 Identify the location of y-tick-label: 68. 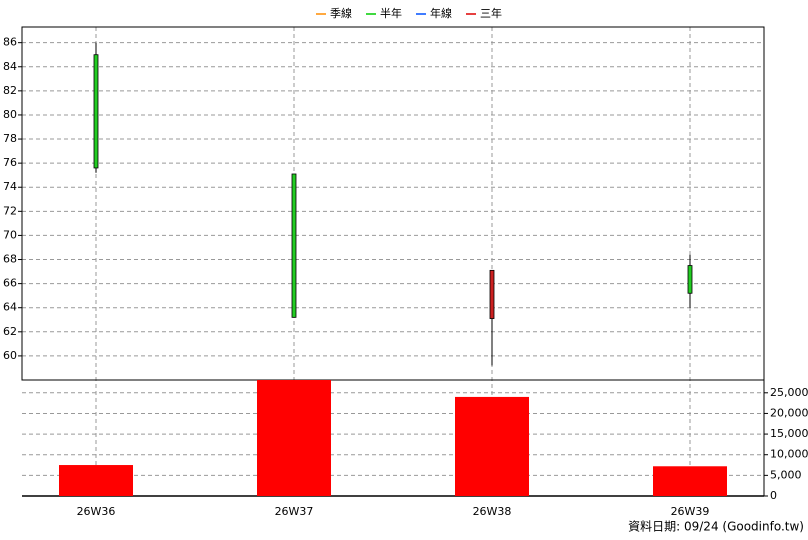
(10, 259).